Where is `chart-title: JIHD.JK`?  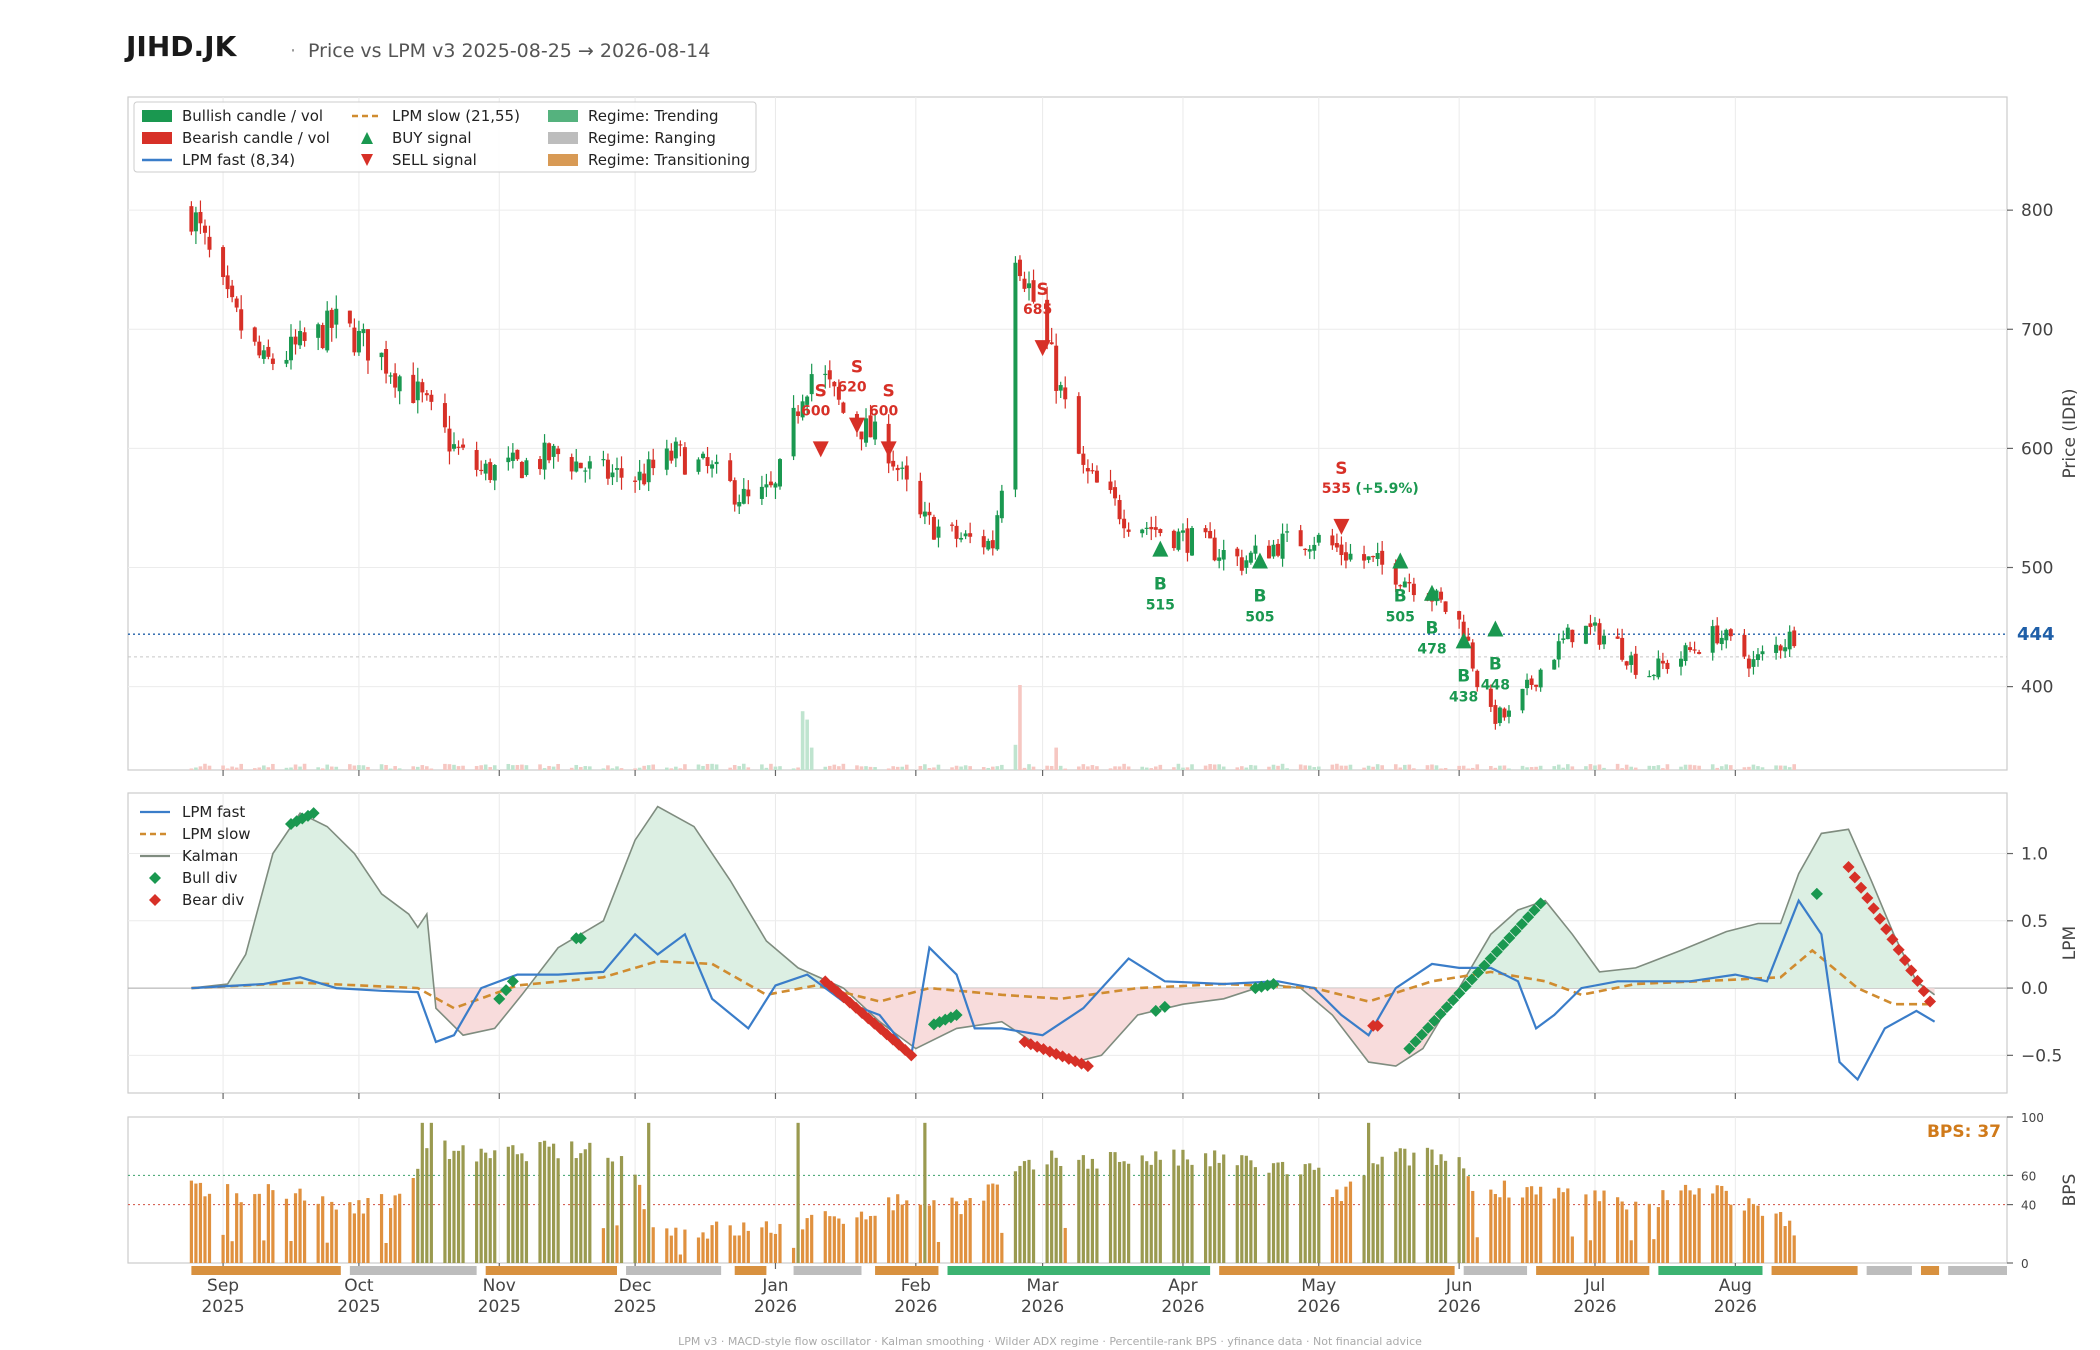
chart-title: JIHD.JK is located at coordinates (181, 46).